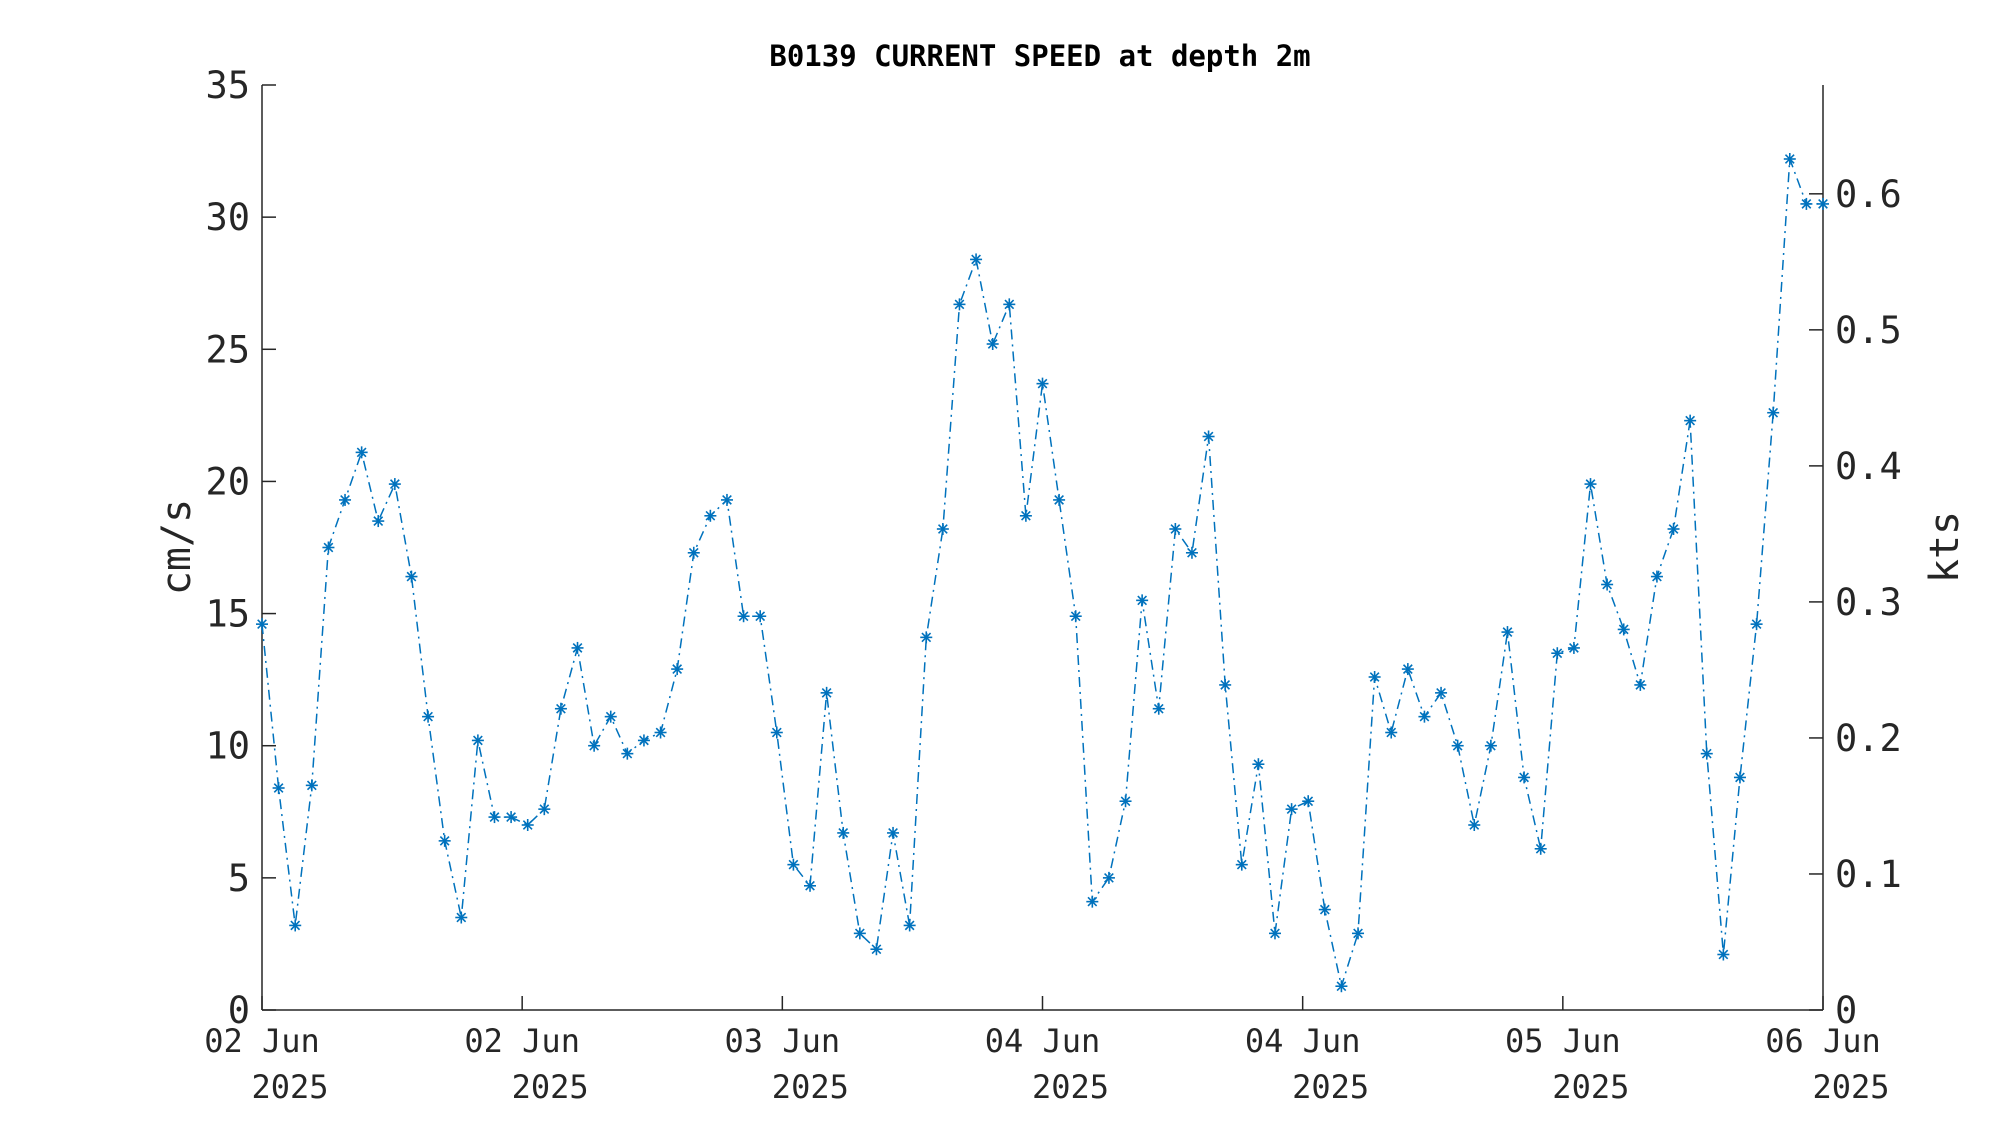 This screenshot has height=1125, width=2000. I want to click on y-tick-label: 5, so click(239, 878).